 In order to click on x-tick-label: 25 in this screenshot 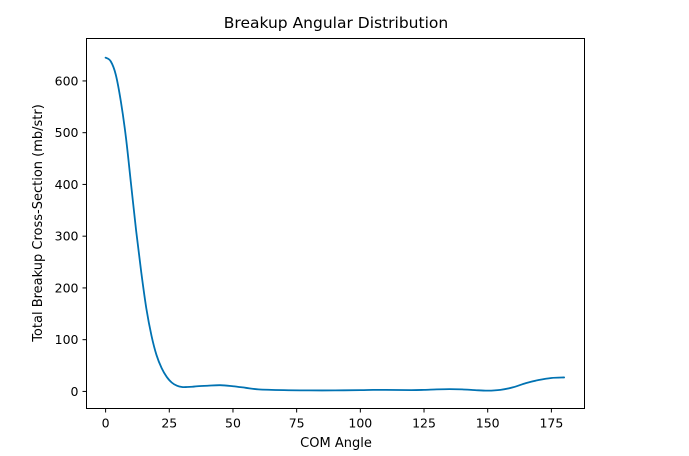, I will do `click(169, 423)`.